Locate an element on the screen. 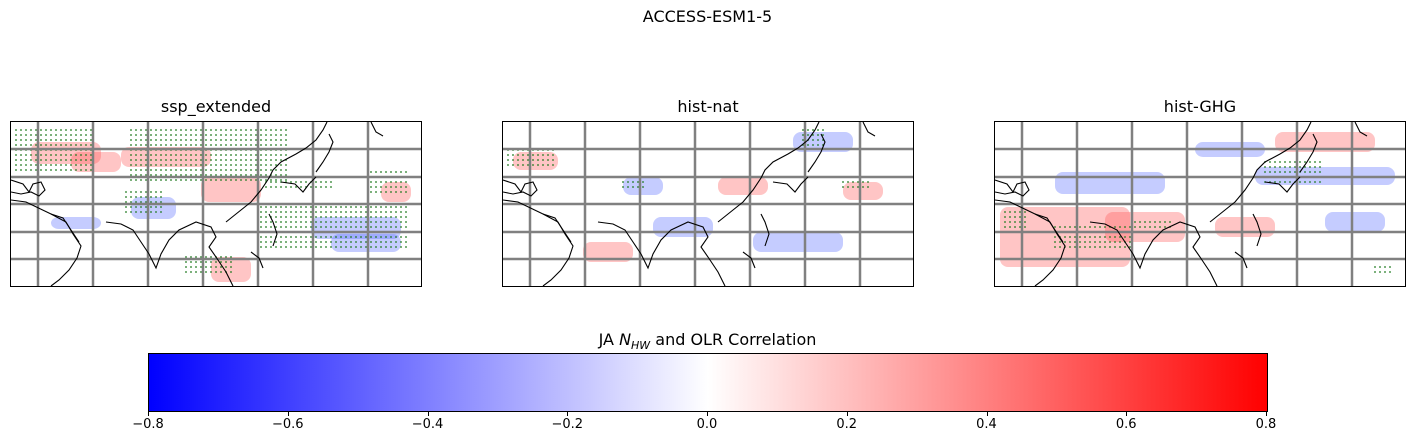 The image size is (1415, 444). panel-title-hist-nat: hist-nat is located at coordinates (708, 106).